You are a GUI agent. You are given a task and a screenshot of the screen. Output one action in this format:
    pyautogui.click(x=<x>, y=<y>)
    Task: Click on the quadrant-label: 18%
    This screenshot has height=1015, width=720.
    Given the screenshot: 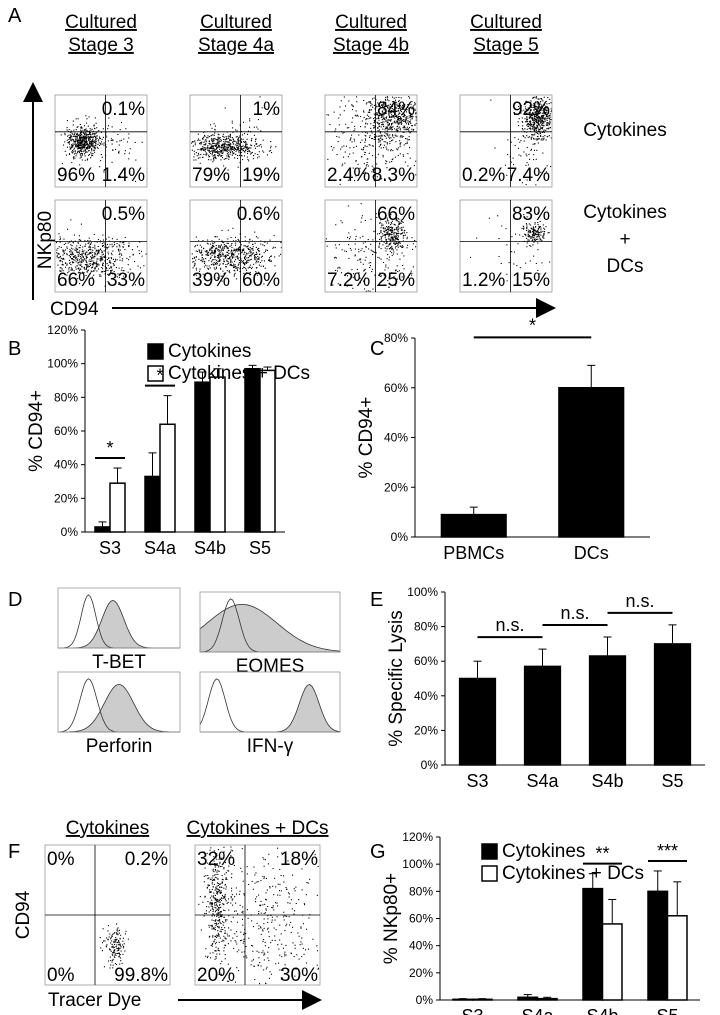 What is the action you would take?
    pyautogui.click(x=299, y=859)
    